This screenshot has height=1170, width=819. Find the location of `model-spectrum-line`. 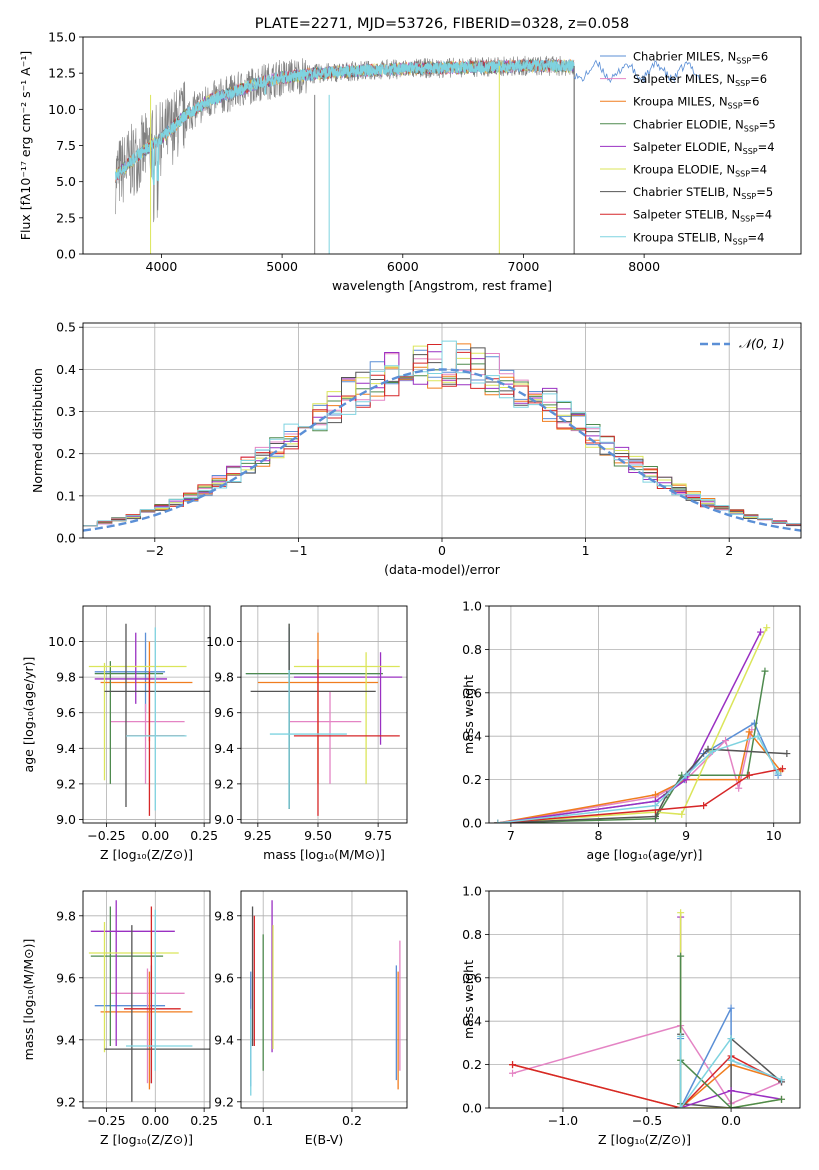

model-spectrum-line is located at coordinates (345, 121).